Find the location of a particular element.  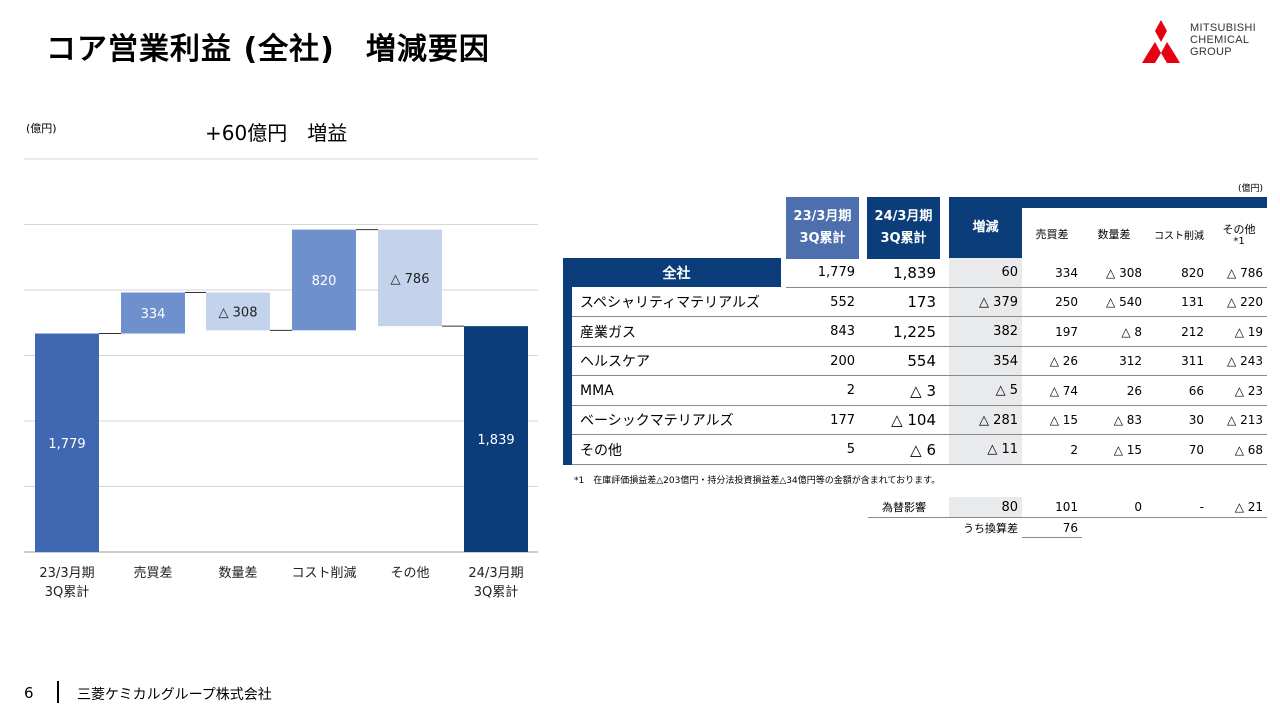

header-factor-3-label: コスト削減 is located at coordinates (1179, 236).